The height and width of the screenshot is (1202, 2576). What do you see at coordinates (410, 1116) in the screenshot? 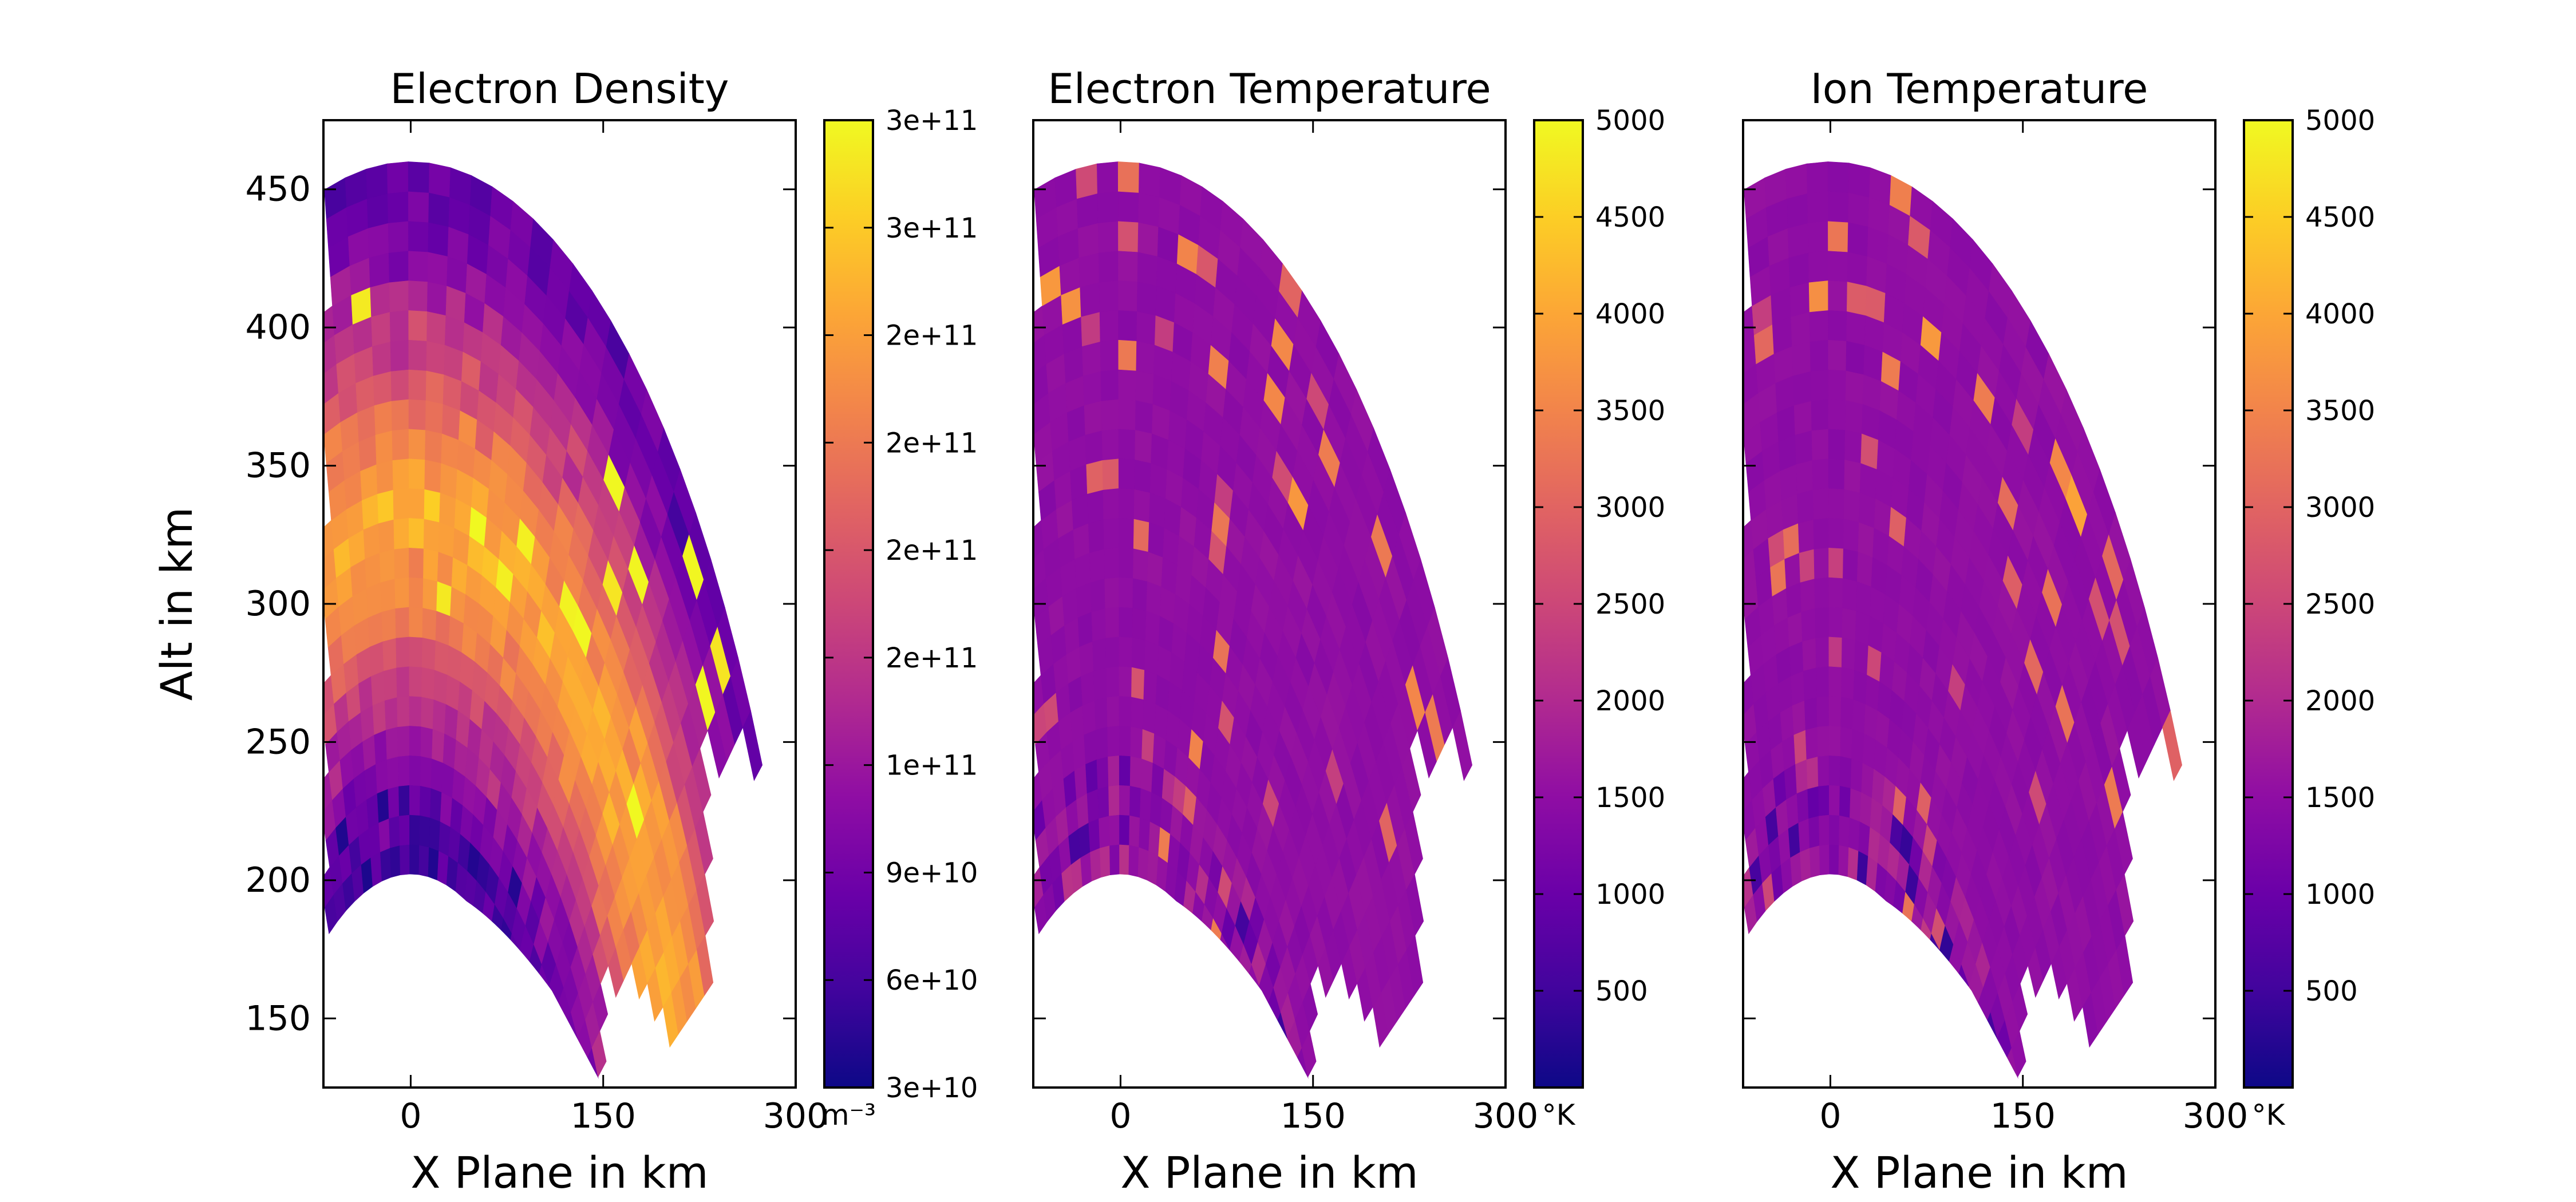
I see `x-tick-label: 0` at bounding box center [410, 1116].